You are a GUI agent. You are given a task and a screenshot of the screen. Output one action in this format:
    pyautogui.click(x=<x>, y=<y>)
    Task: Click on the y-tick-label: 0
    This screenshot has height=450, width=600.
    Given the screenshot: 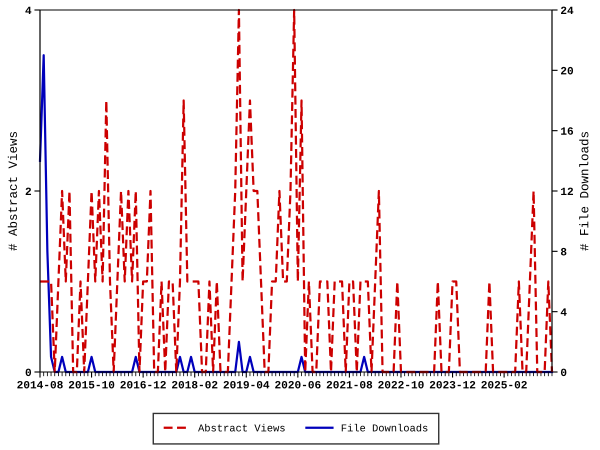 What is the action you would take?
    pyautogui.click(x=29, y=372)
    